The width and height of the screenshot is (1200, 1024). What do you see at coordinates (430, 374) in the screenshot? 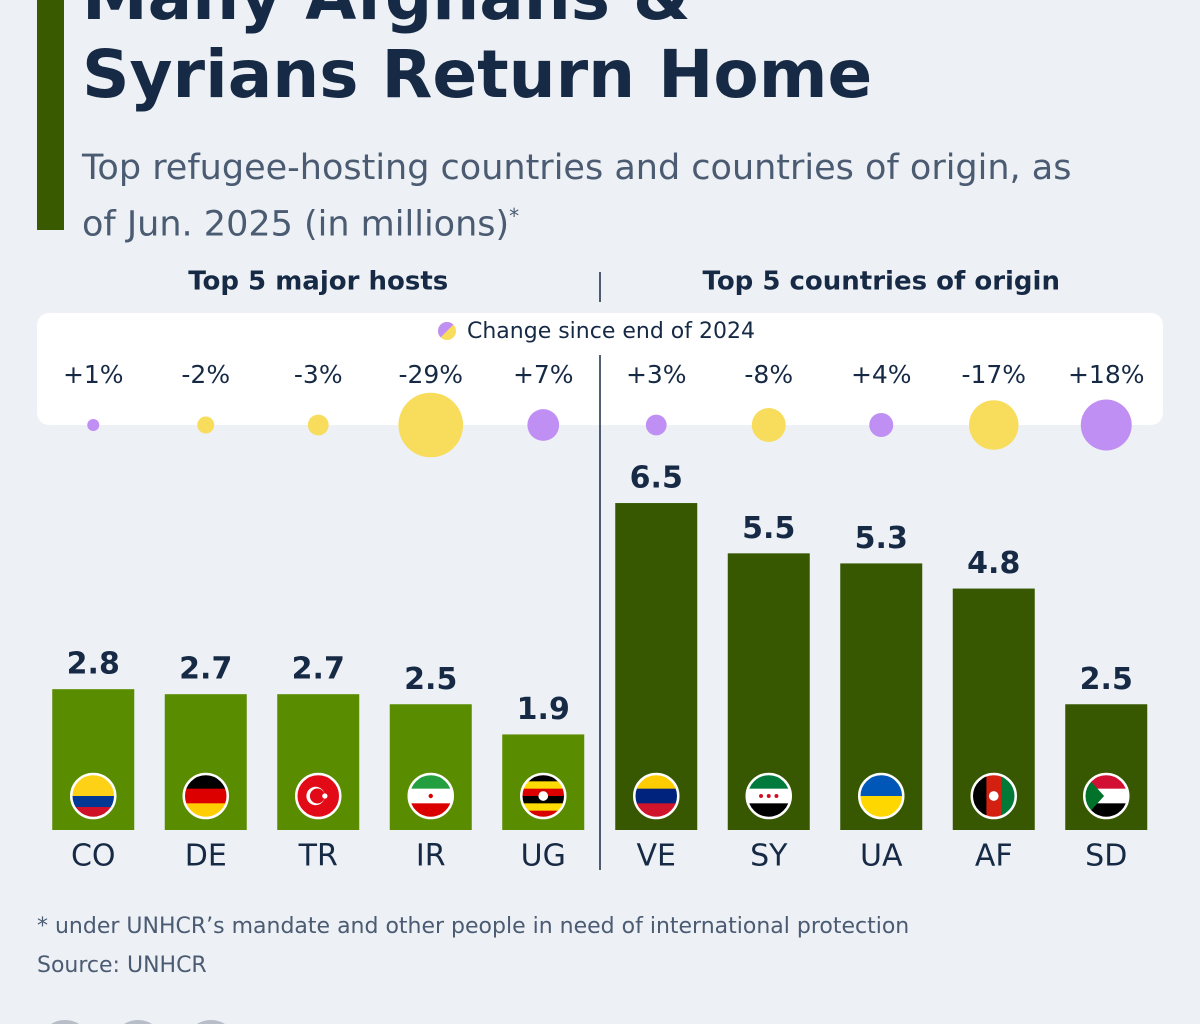
I see `change-label: -29%` at bounding box center [430, 374].